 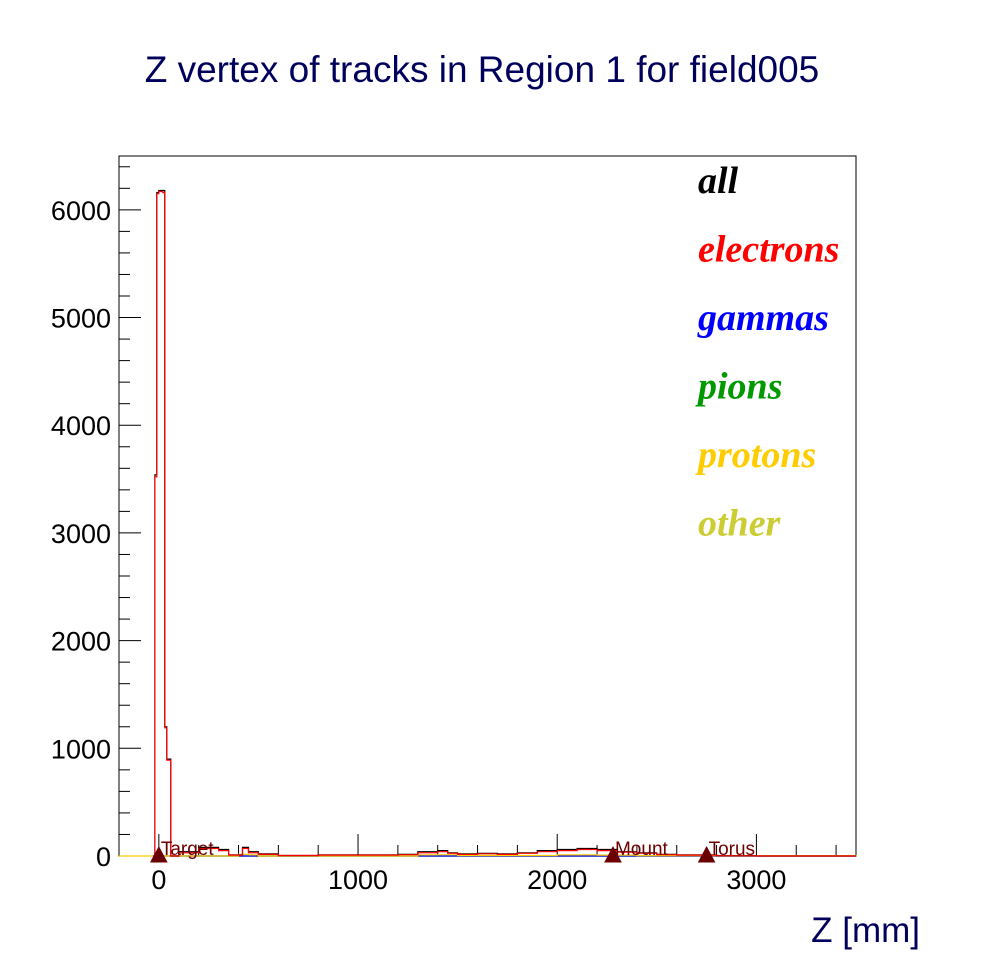 What do you see at coordinates (188, 849) in the screenshot?
I see `marker-label-target: Target` at bounding box center [188, 849].